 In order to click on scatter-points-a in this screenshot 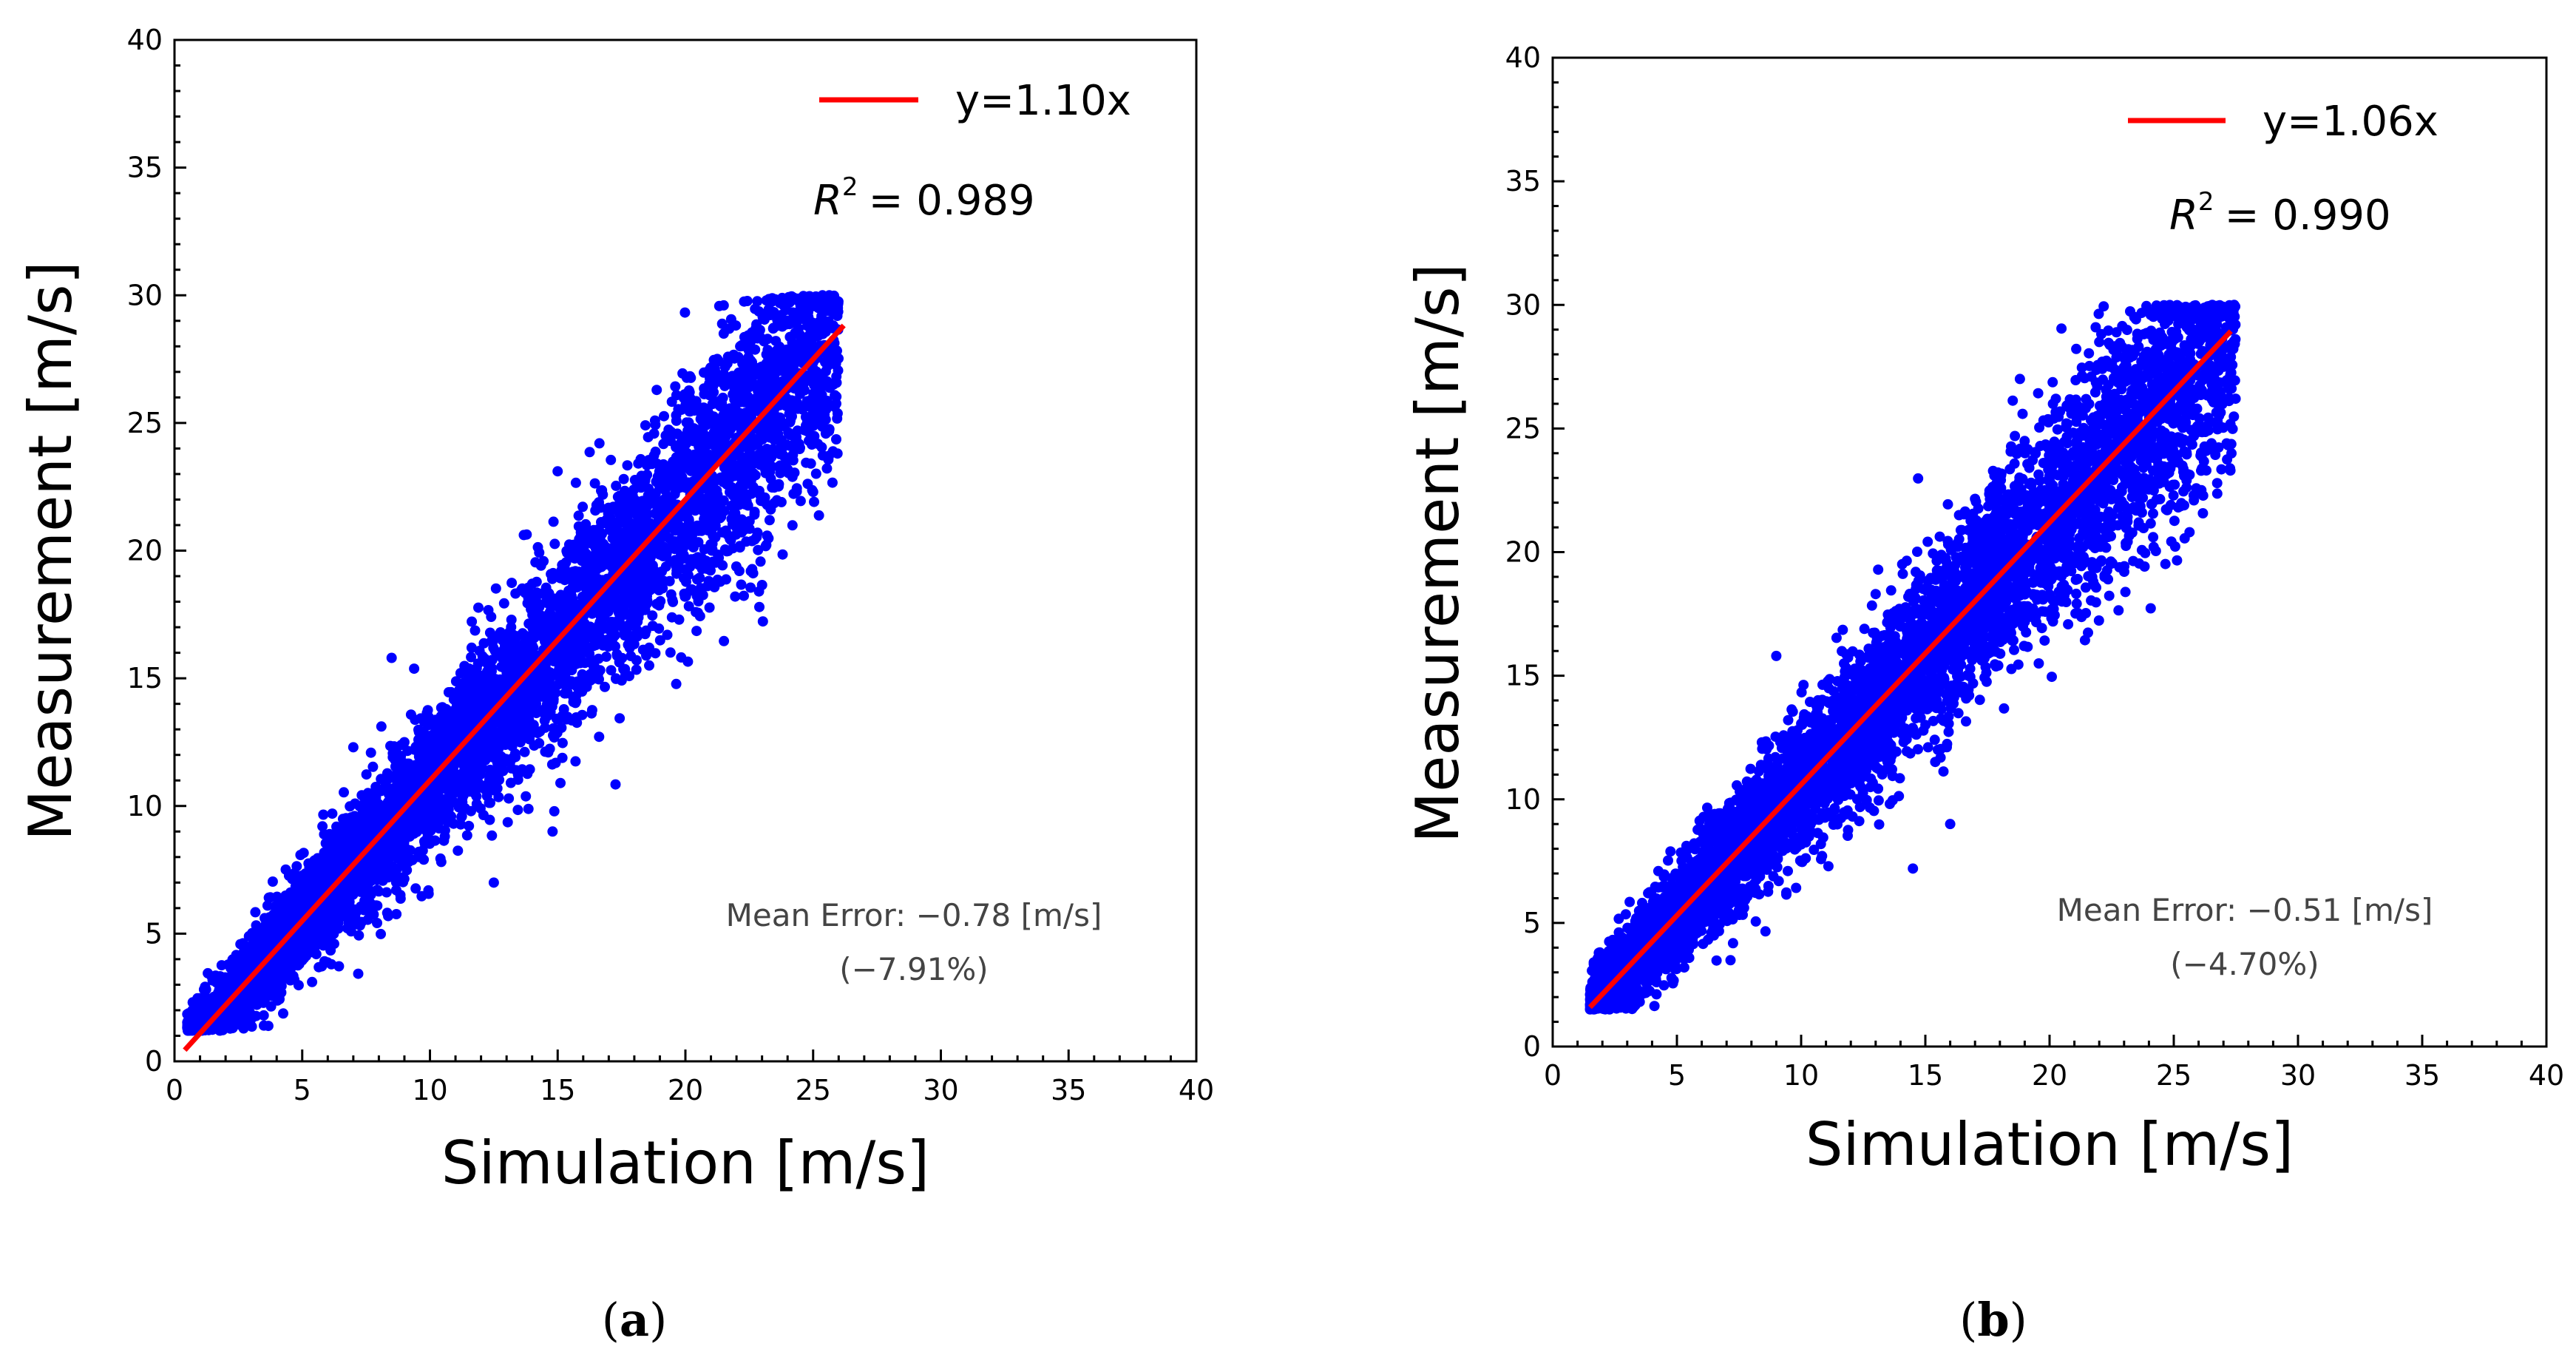, I will do `click(513, 663)`.